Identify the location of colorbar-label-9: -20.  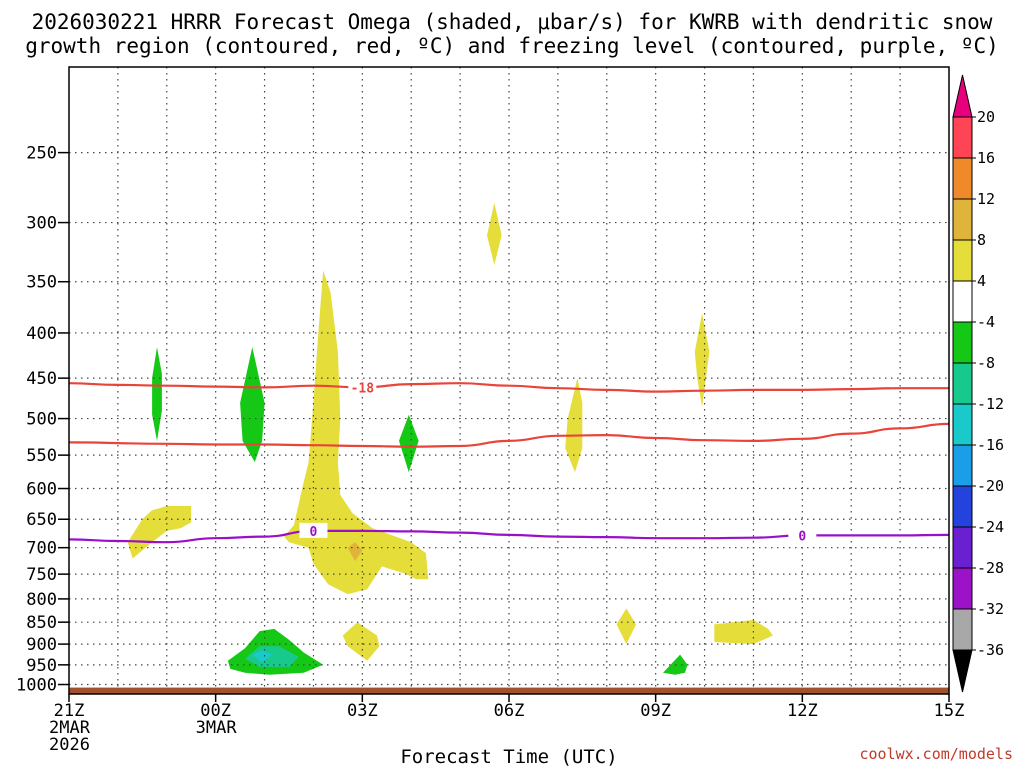
(990, 486).